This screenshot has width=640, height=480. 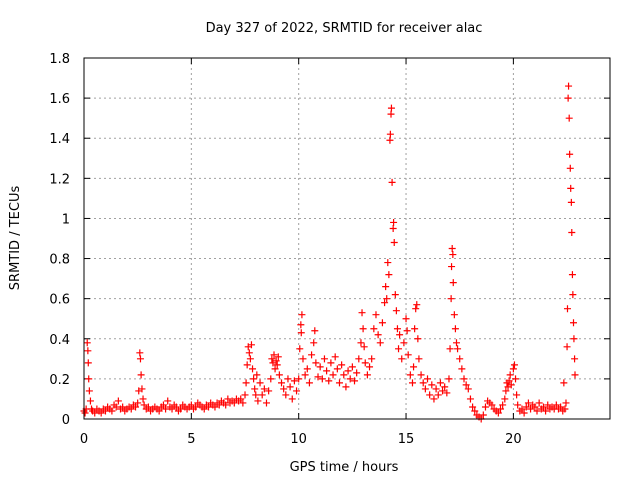 I want to click on x-tick-label: 0, so click(x=84, y=439).